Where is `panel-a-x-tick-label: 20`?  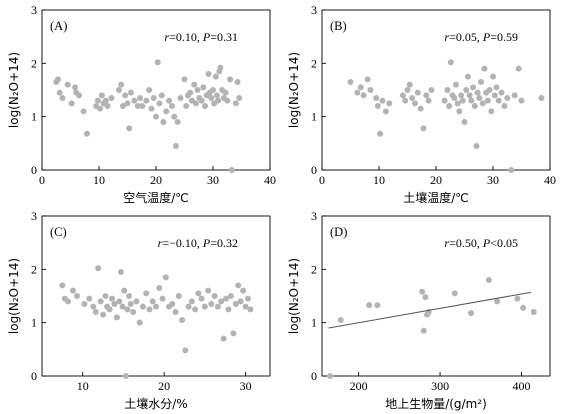 panel-a-x-tick-label: 20 is located at coordinates (156, 180).